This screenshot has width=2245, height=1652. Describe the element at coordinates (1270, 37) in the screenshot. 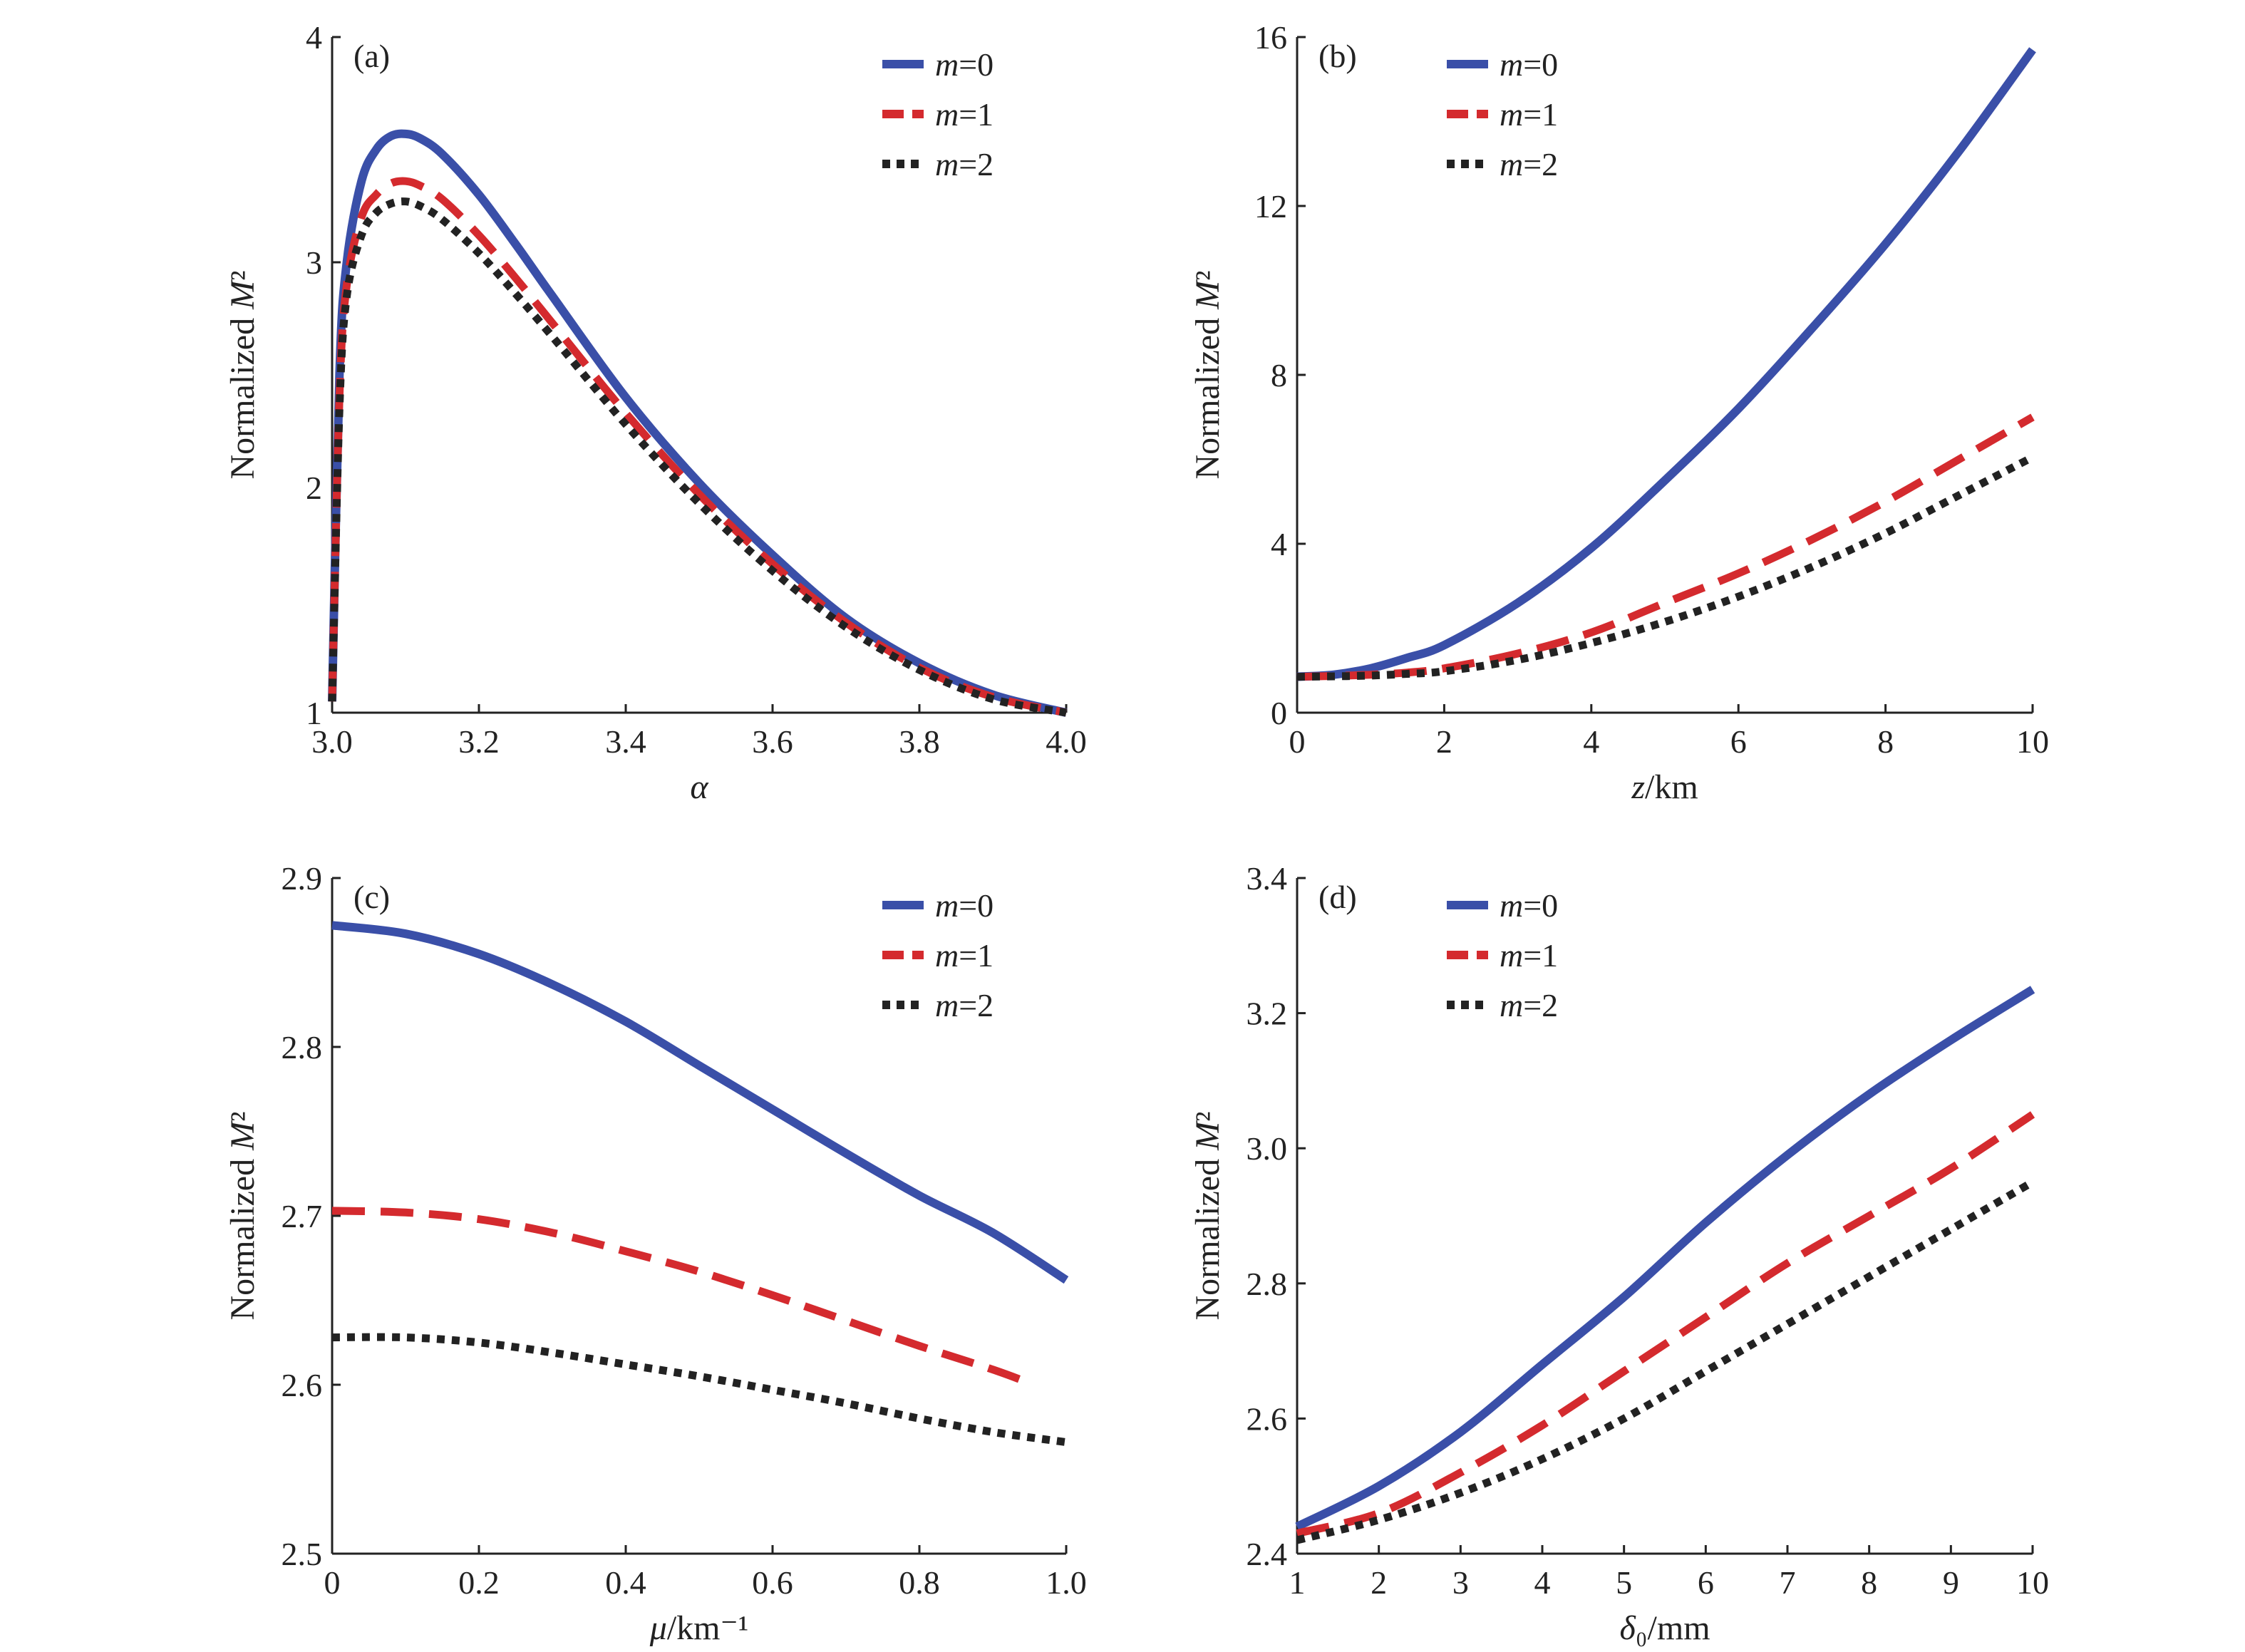

I see `y-tick-label: 16` at that location.